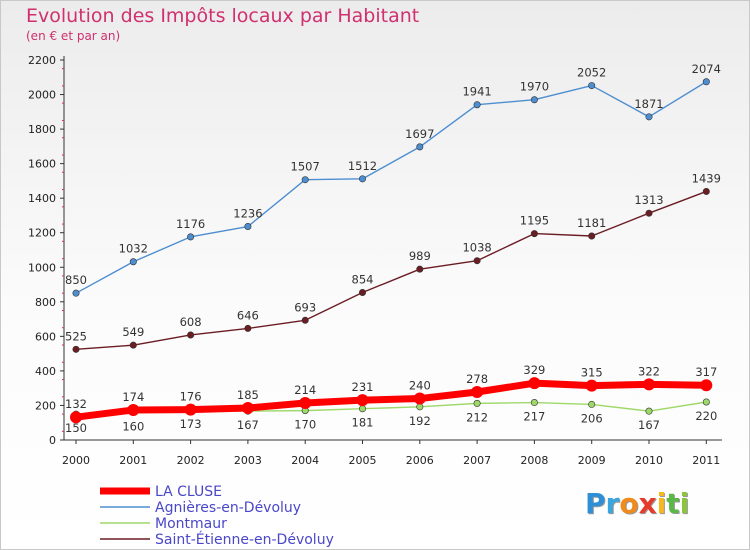 The width and height of the screenshot is (750, 550). What do you see at coordinates (534, 221) in the screenshot?
I see `data-label: 1195` at bounding box center [534, 221].